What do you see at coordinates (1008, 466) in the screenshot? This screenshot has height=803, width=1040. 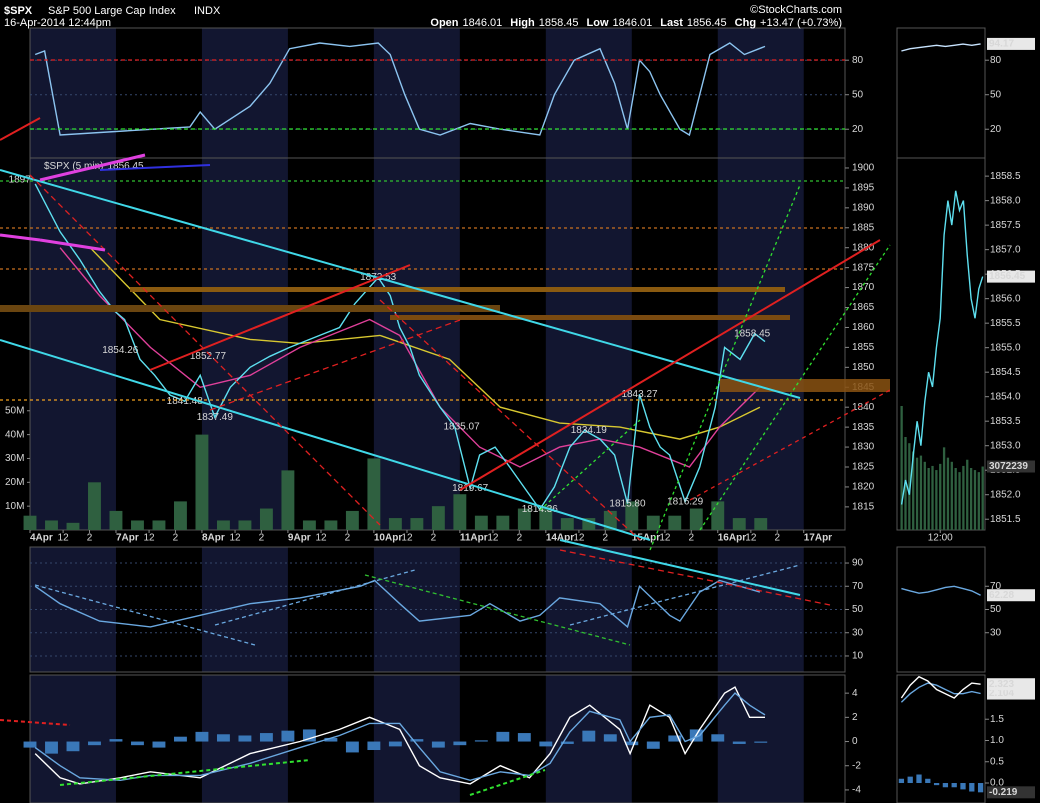 I see `last-value-label: 3072239` at bounding box center [1008, 466].